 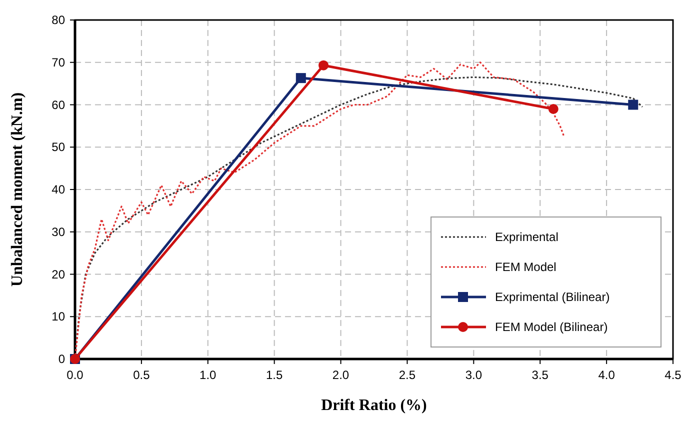 I want to click on y-tick-label: 0, so click(x=62, y=359).